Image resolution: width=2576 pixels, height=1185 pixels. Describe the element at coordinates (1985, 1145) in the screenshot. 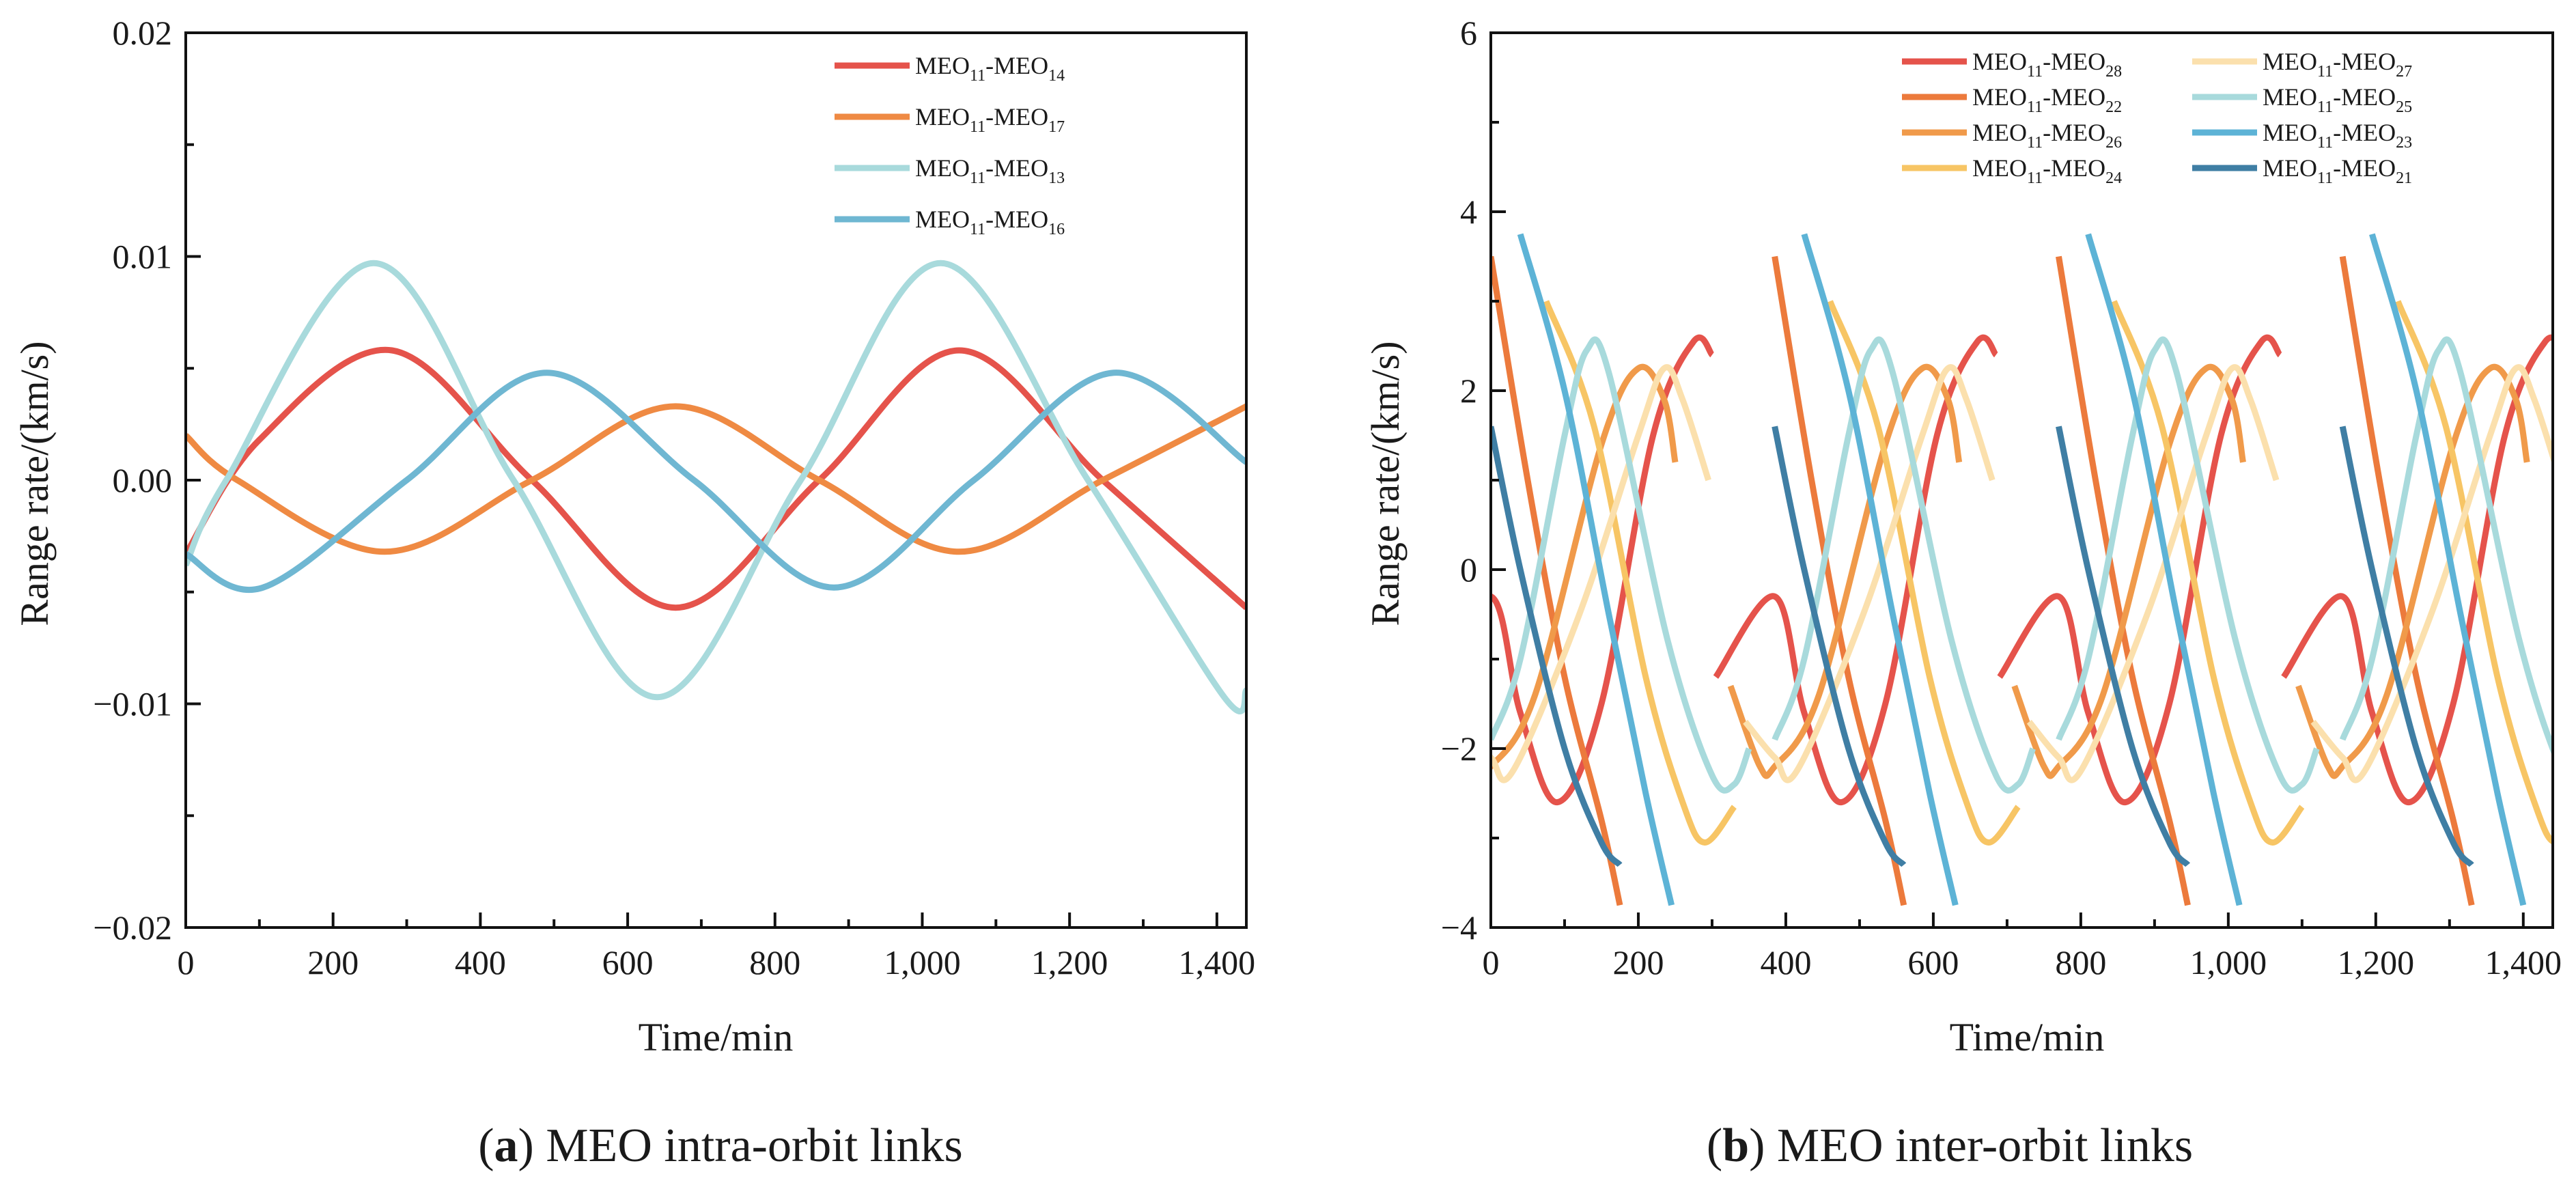

I see `panel-b-caption-text: MEO inter-orbit links` at that location.